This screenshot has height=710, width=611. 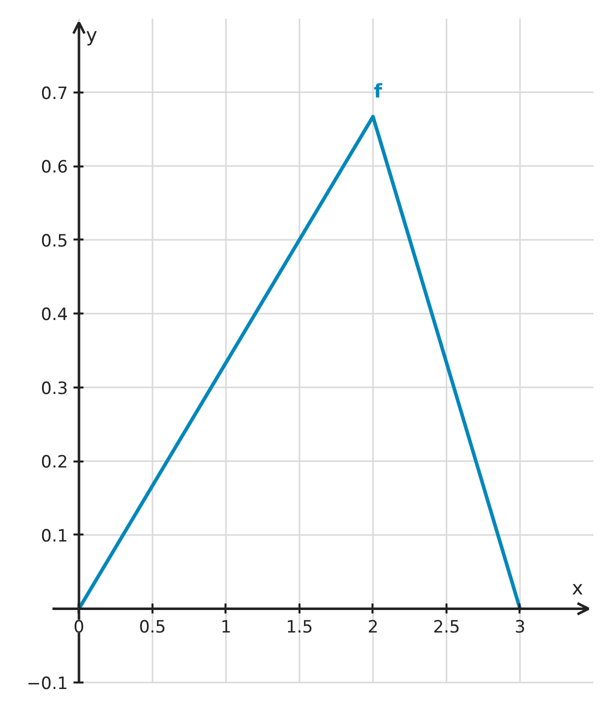 What do you see at coordinates (300, 628) in the screenshot?
I see `x-tick-label: 1.5` at bounding box center [300, 628].